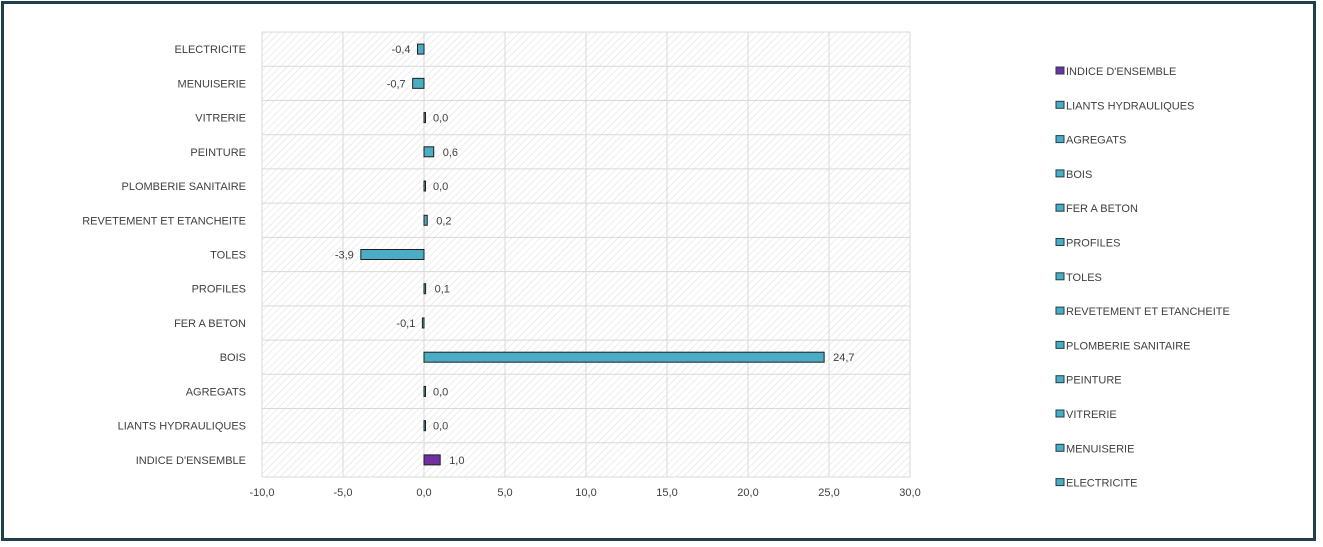 The height and width of the screenshot is (547, 1323). I want to click on category-label-bois: BOIS, so click(233, 358).